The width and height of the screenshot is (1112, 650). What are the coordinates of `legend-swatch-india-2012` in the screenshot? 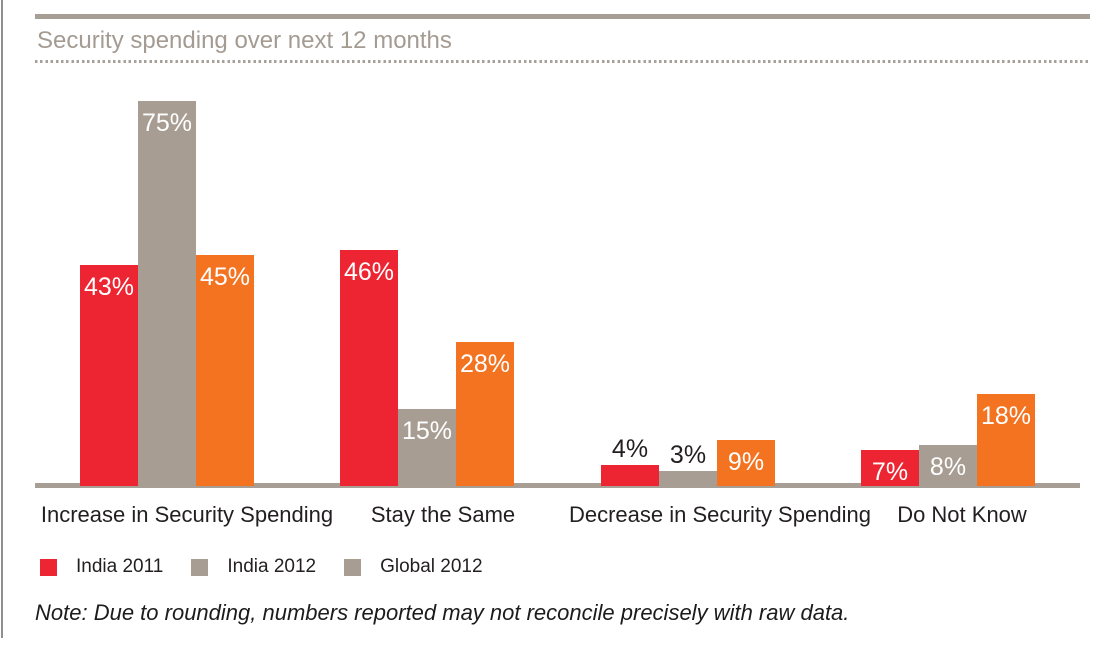 It's located at (200, 567).